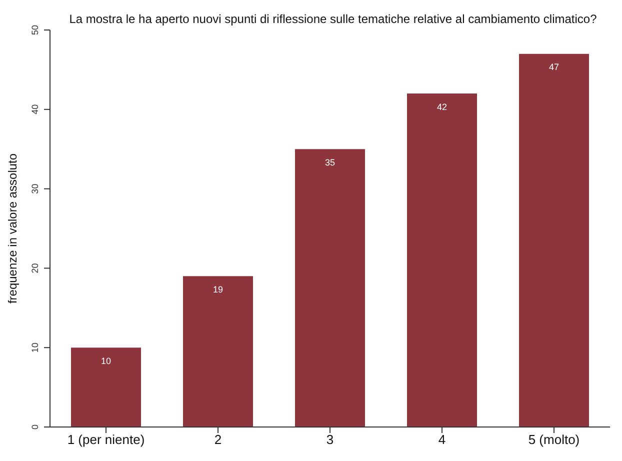 This screenshot has width=622, height=461. What do you see at coordinates (35, 30) in the screenshot?
I see `y-tick-label: 50` at bounding box center [35, 30].